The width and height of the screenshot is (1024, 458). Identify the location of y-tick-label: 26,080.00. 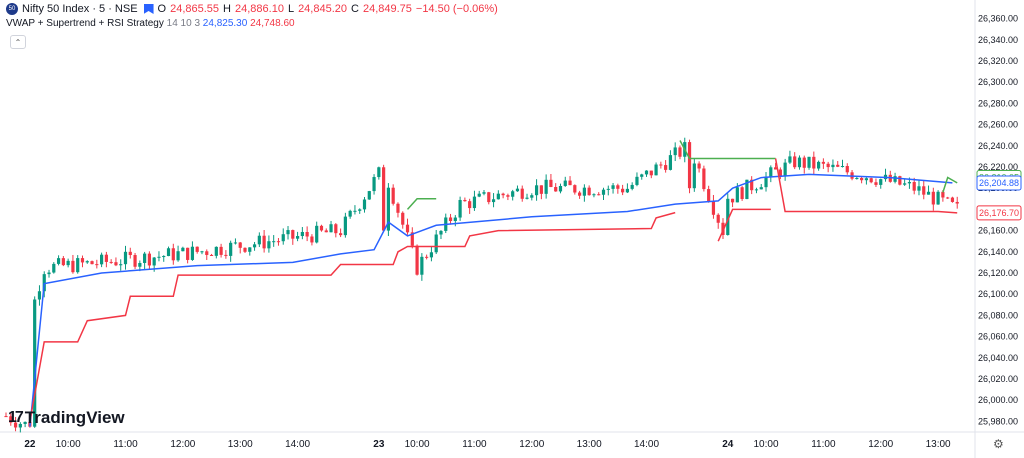
(998, 315).